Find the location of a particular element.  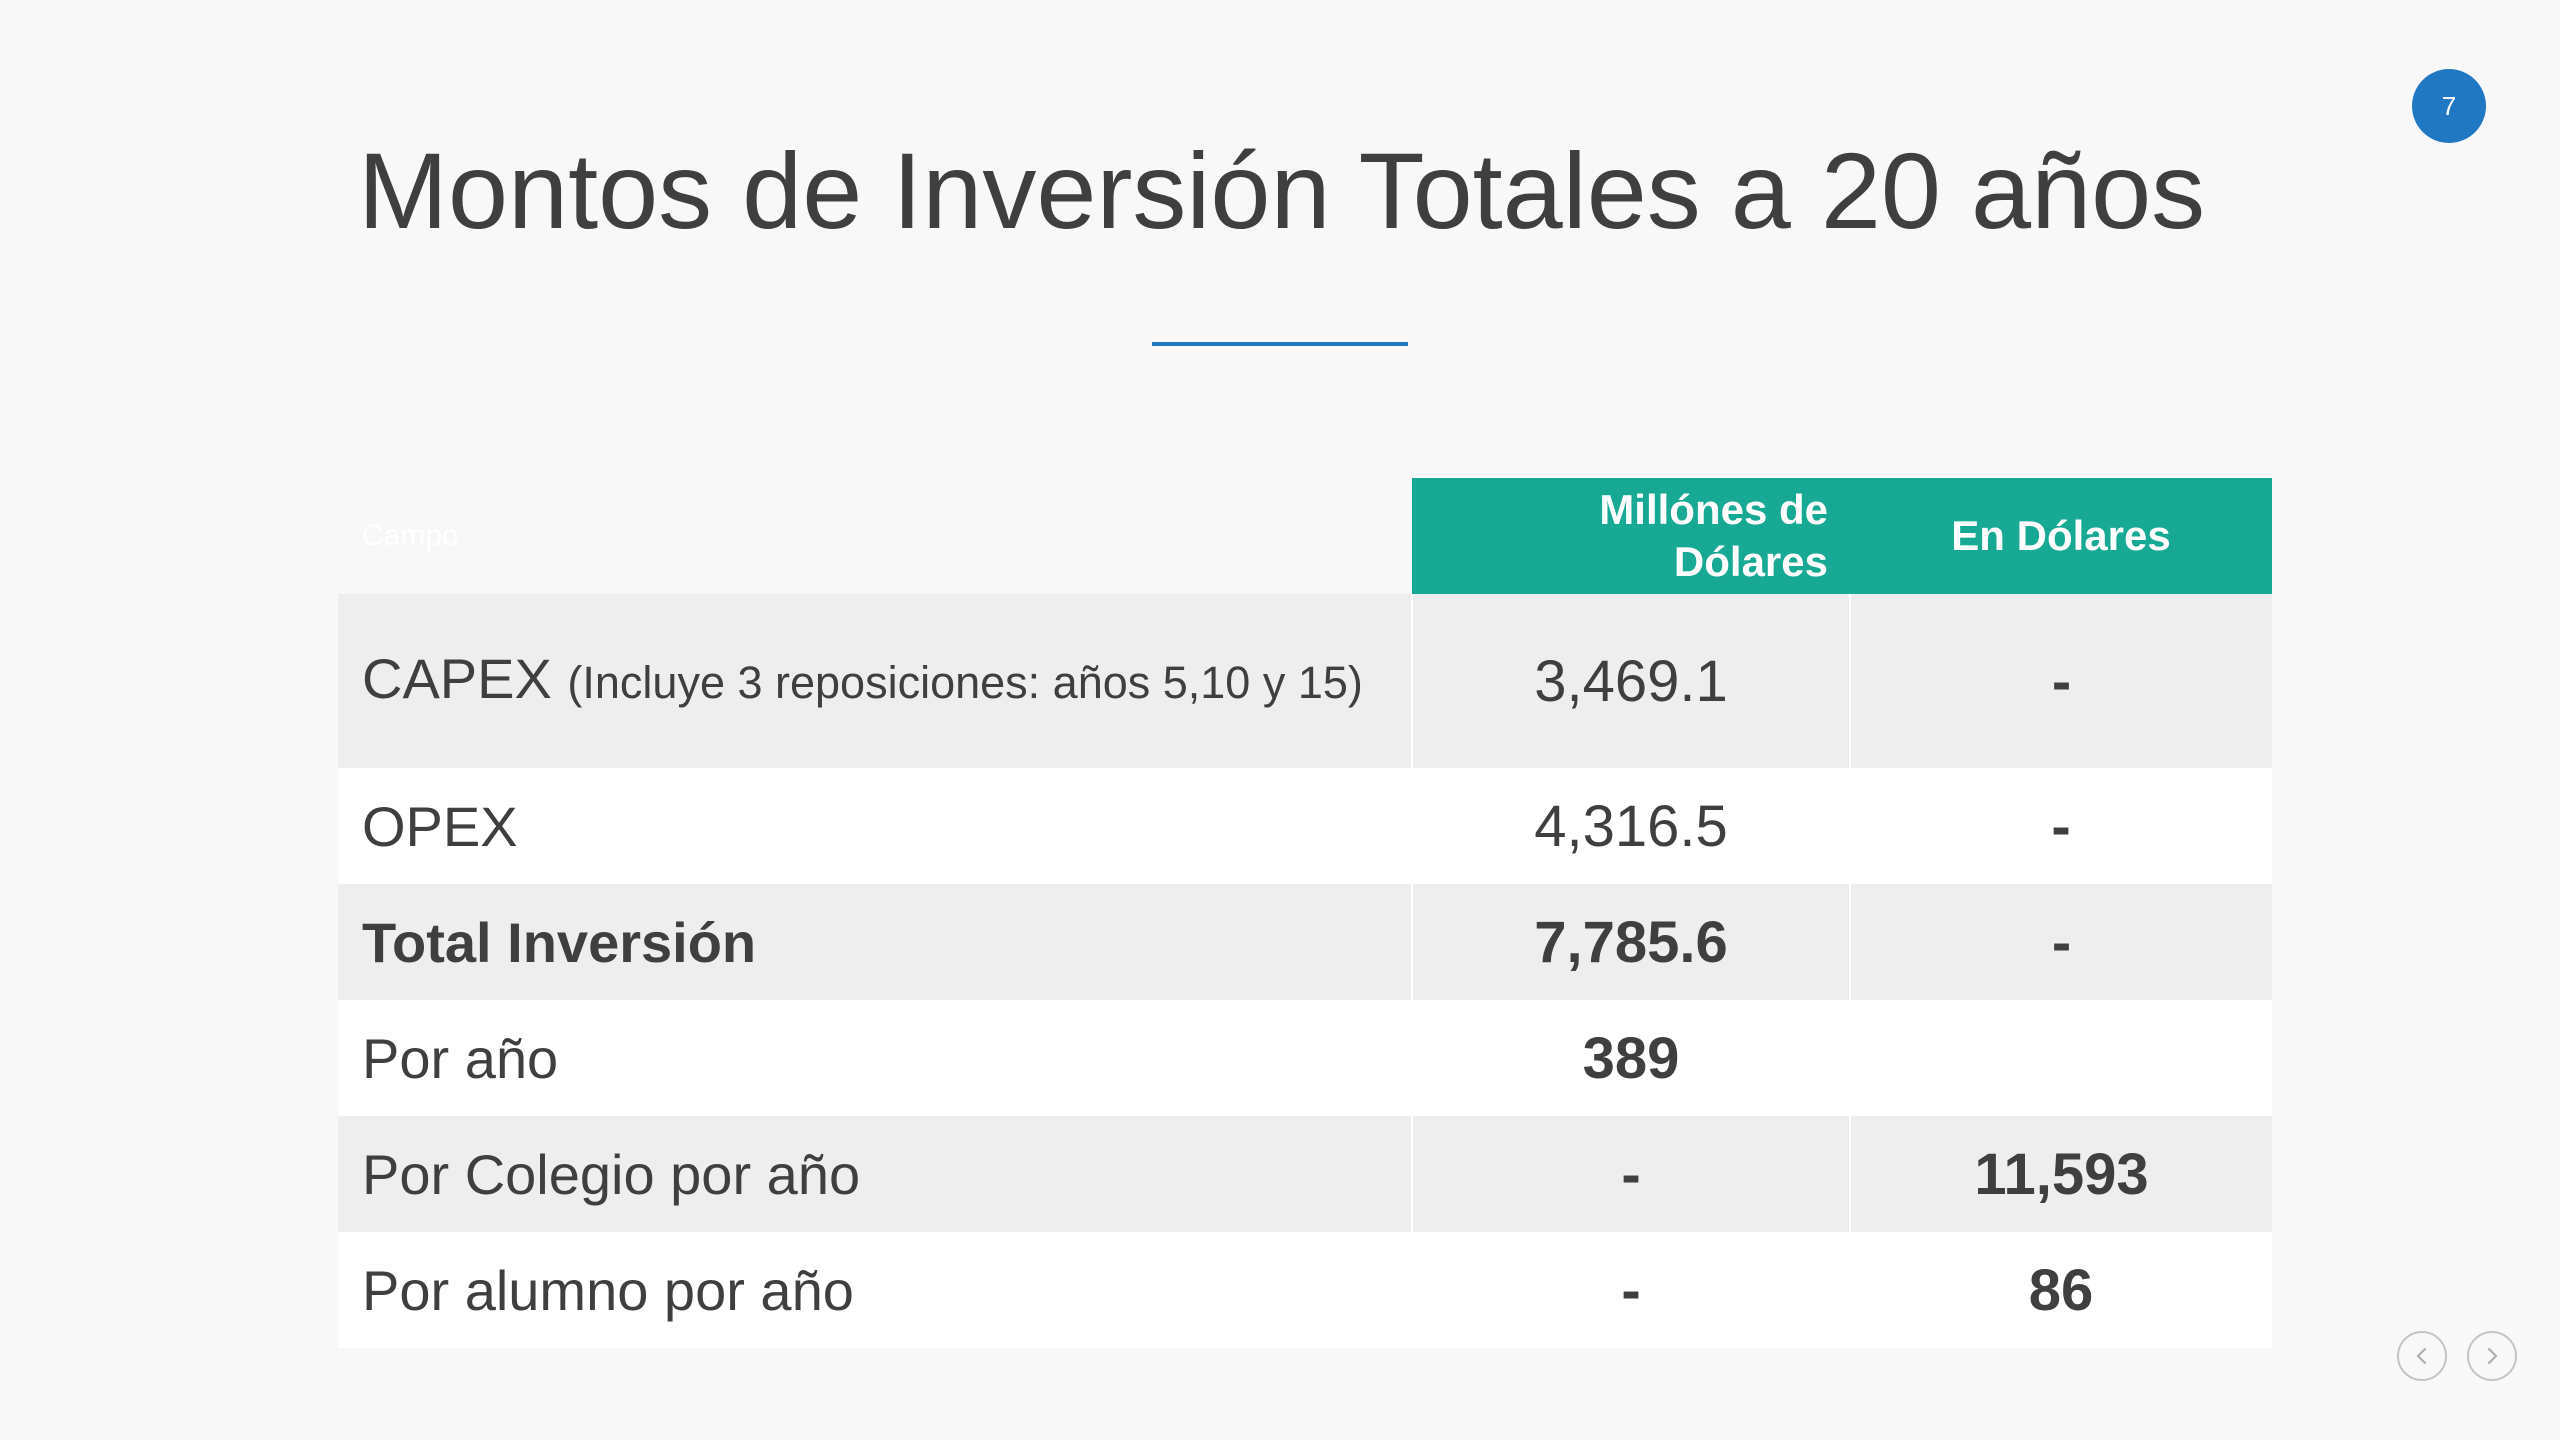

cell-millones: 4,316.5 is located at coordinates (1631, 826).